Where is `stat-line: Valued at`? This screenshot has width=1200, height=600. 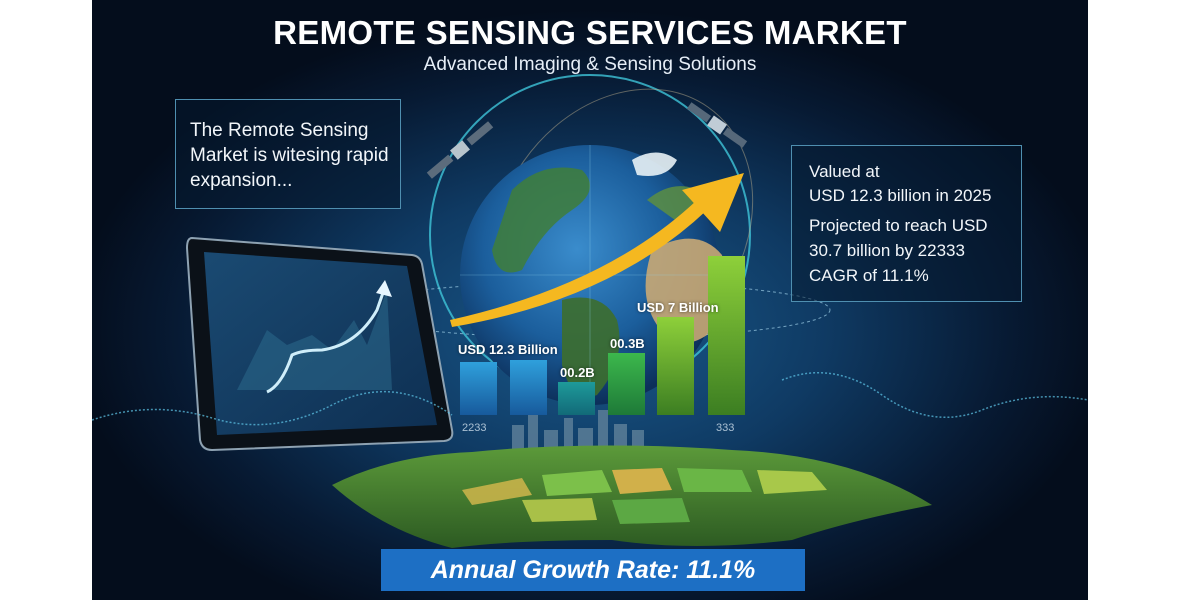 stat-line: Valued at is located at coordinates (844, 171).